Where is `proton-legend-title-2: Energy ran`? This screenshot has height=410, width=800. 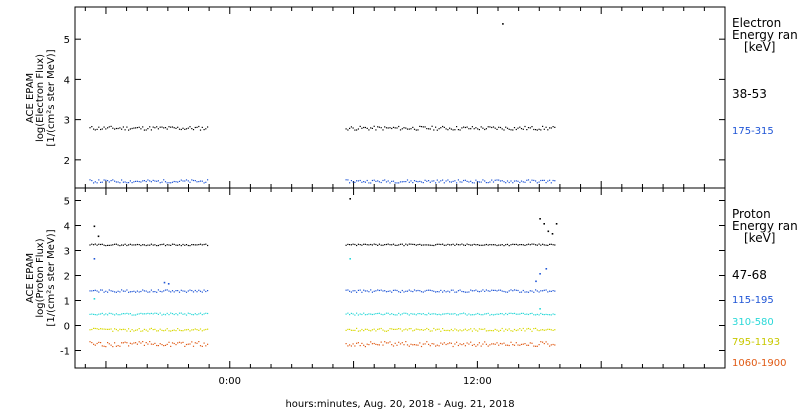
proton-legend-title-2: Energy ran is located at coordinates (765, 226).